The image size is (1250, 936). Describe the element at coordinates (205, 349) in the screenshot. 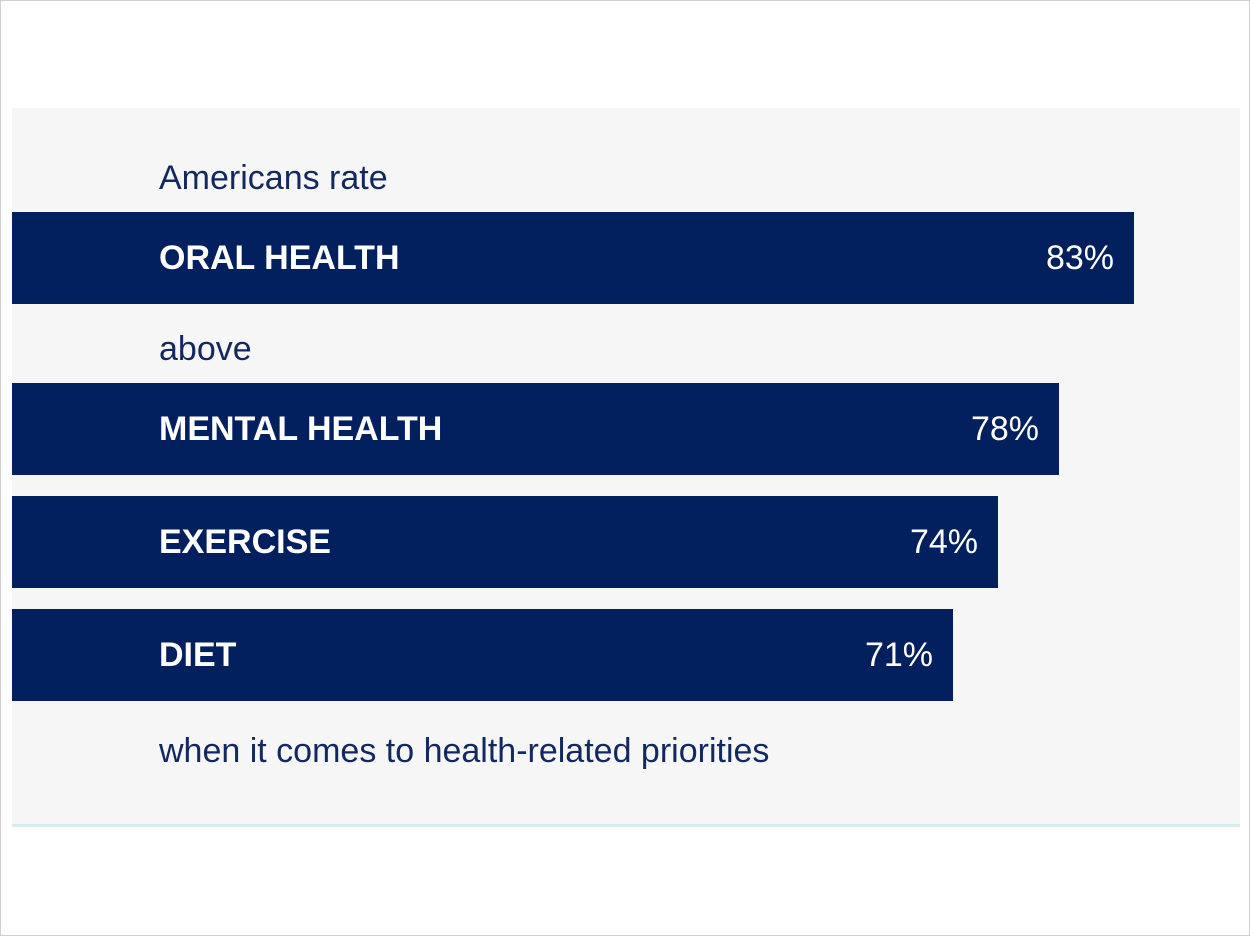

I see `connector-caption: above` at that location.